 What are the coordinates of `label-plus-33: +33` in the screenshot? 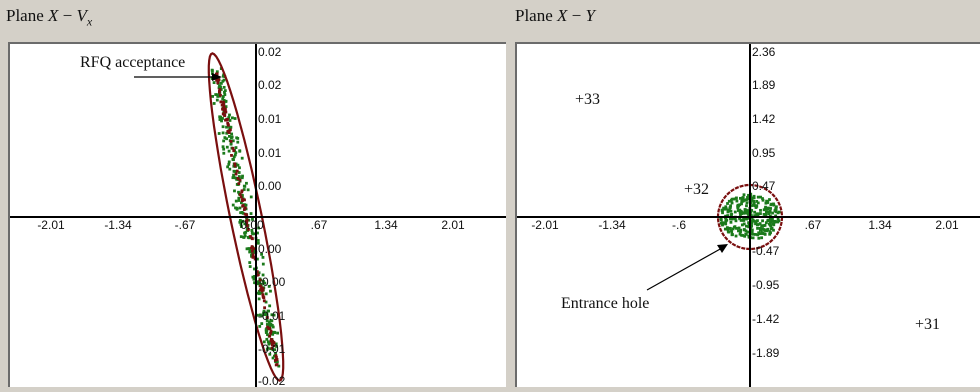 It's located at (587, 99).